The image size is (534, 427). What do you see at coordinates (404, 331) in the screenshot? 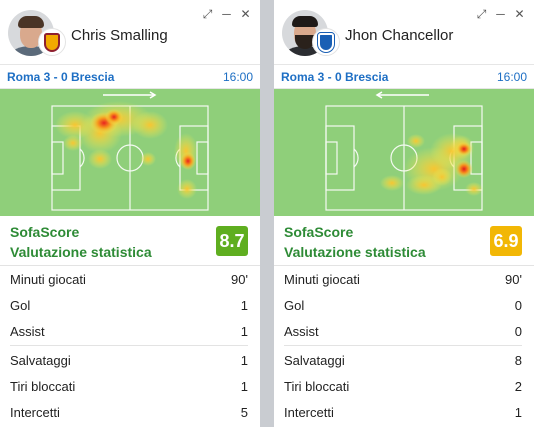
I see `stat-row-assists: Assist 0` at bounding box center [404, 331].